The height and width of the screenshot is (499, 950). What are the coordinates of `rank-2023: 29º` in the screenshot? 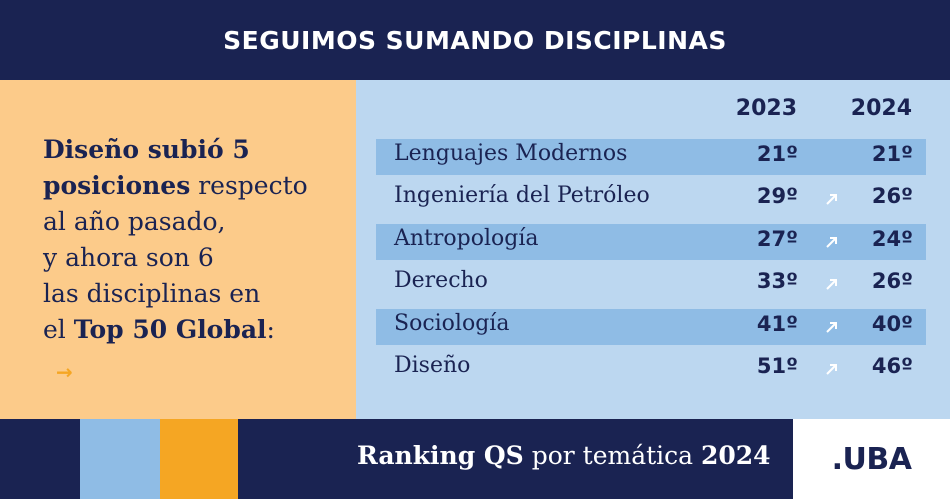 It's located at (777, 196).